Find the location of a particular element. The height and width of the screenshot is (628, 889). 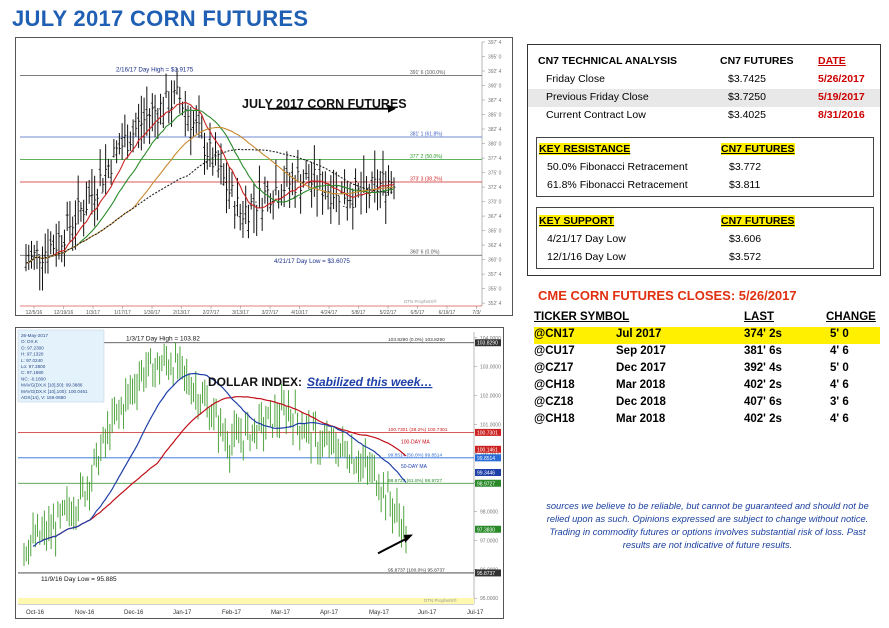

support-row: 4/21/17 Day Low $3.606 is located at coordinates (705, 240).